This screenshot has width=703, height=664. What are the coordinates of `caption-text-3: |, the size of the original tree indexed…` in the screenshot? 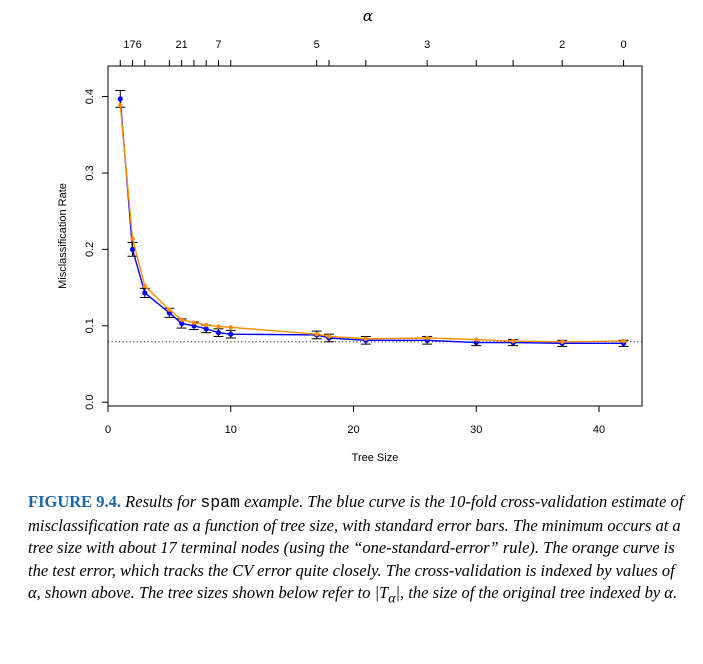 It's located at (536, 593).